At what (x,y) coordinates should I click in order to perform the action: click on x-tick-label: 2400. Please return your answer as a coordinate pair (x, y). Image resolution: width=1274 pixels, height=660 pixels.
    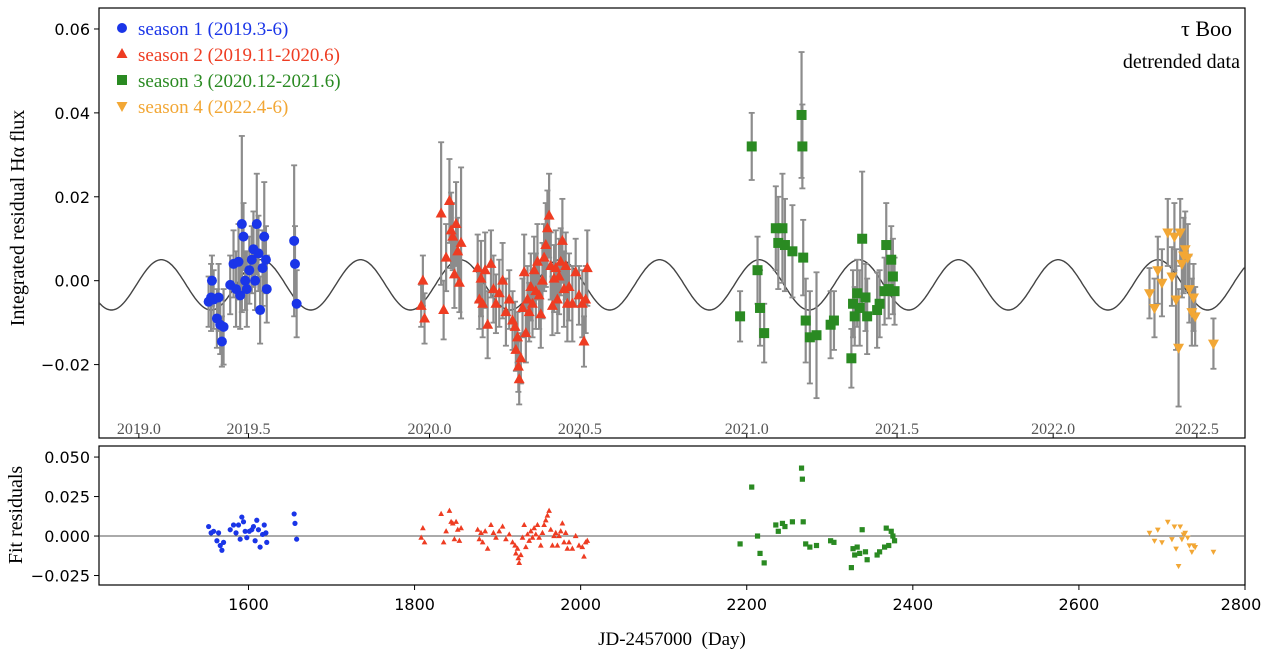
    Looking at the image, I should click on (912, 604).